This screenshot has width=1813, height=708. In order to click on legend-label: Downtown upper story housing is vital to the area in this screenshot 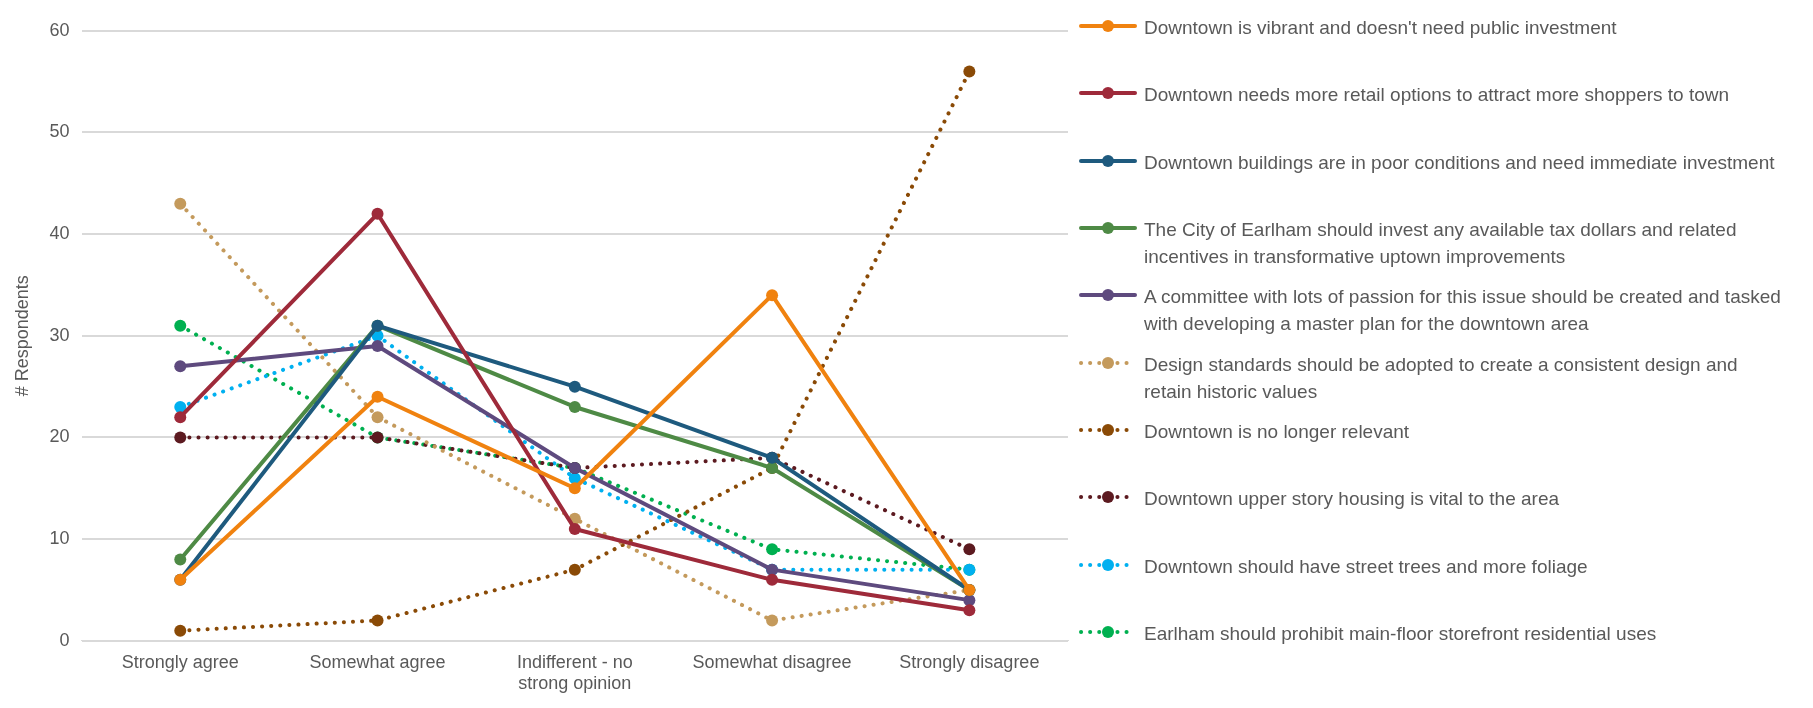, I will do `click(1352, 499)`.